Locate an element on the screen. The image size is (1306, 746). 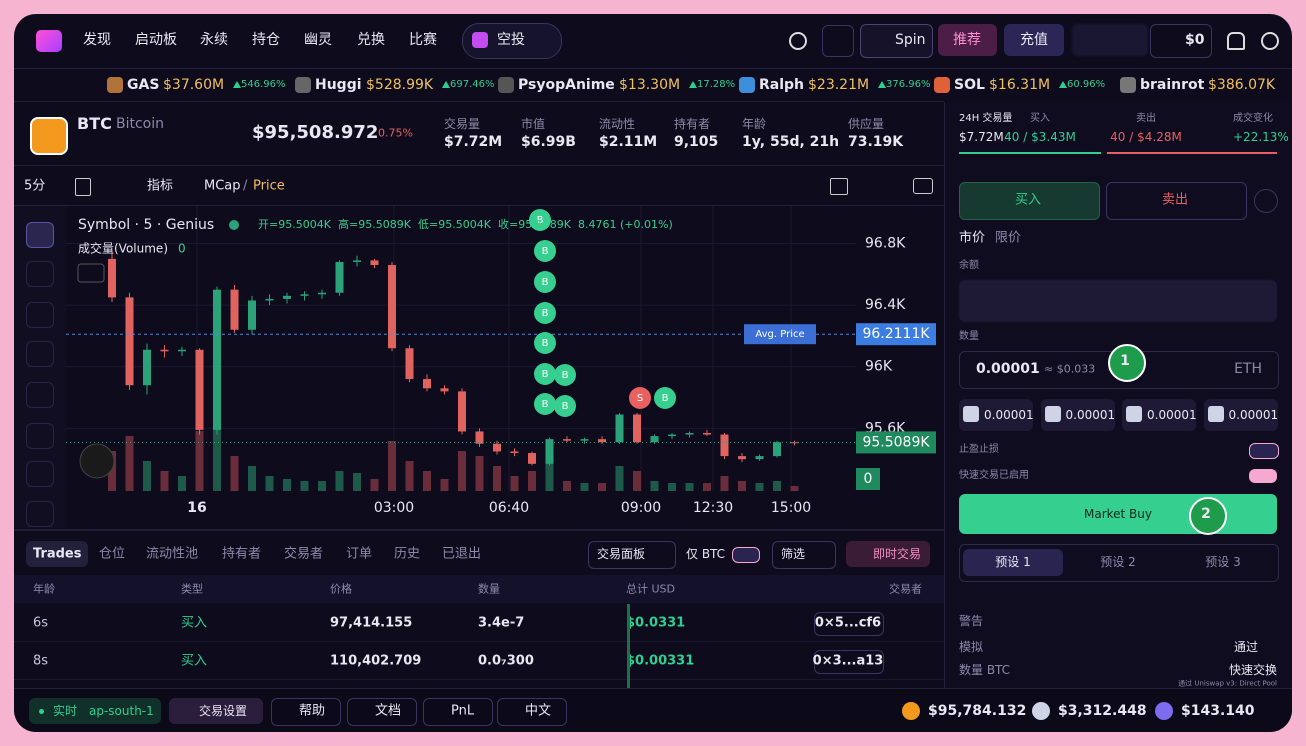
trade-tab: 仓位 is located at coordinates (112, 554).